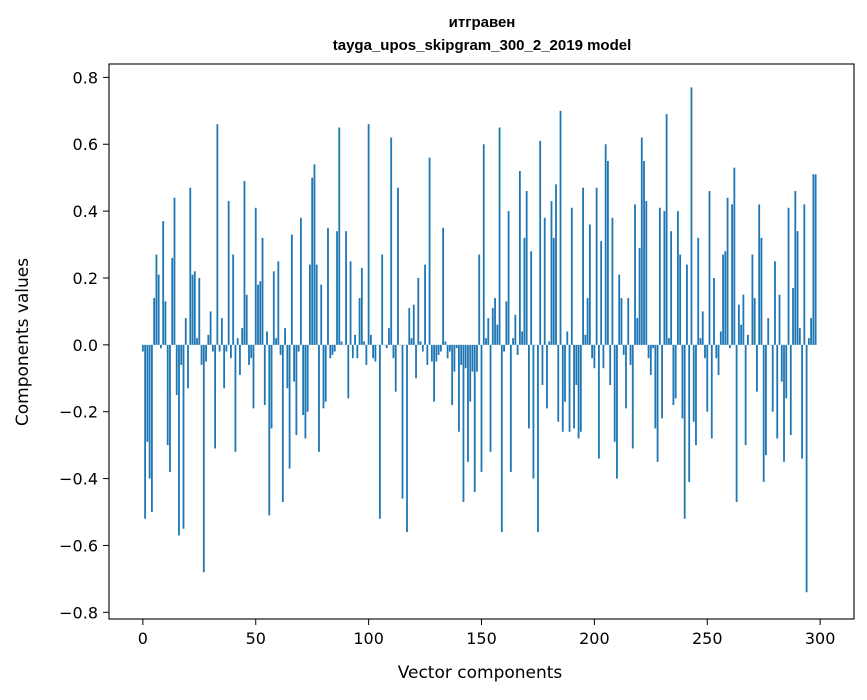 This screenshot has height=700, width=867. Describe the element at coordinates (23, 342) in the screenshot. I see `y-axis-label: Components values` at that location.